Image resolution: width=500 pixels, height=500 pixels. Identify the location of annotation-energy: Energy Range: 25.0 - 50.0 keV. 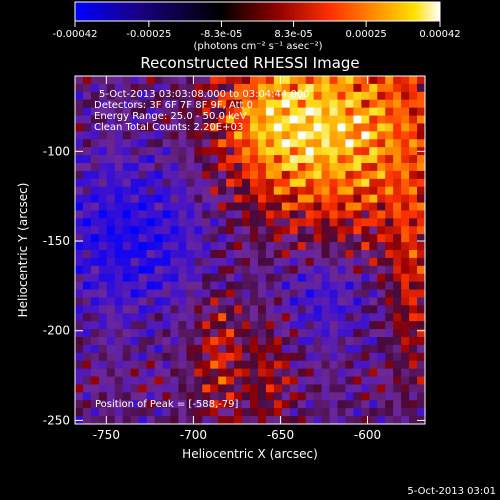
(170, 116).